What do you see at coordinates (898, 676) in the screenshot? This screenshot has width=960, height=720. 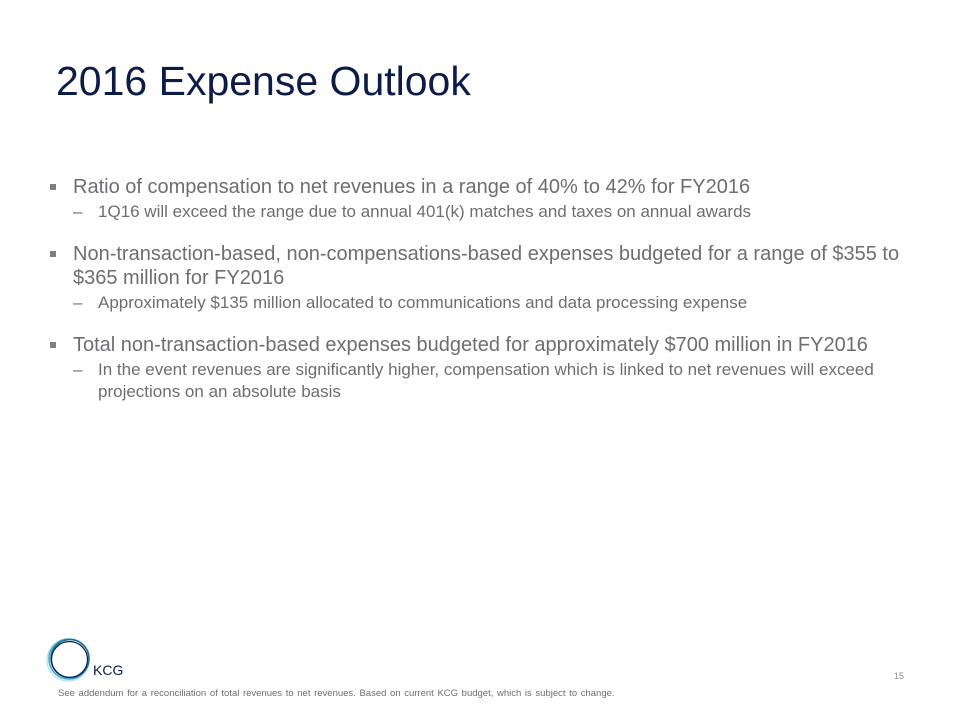 I see `page-number: 15` at bounding box center [898, 676].